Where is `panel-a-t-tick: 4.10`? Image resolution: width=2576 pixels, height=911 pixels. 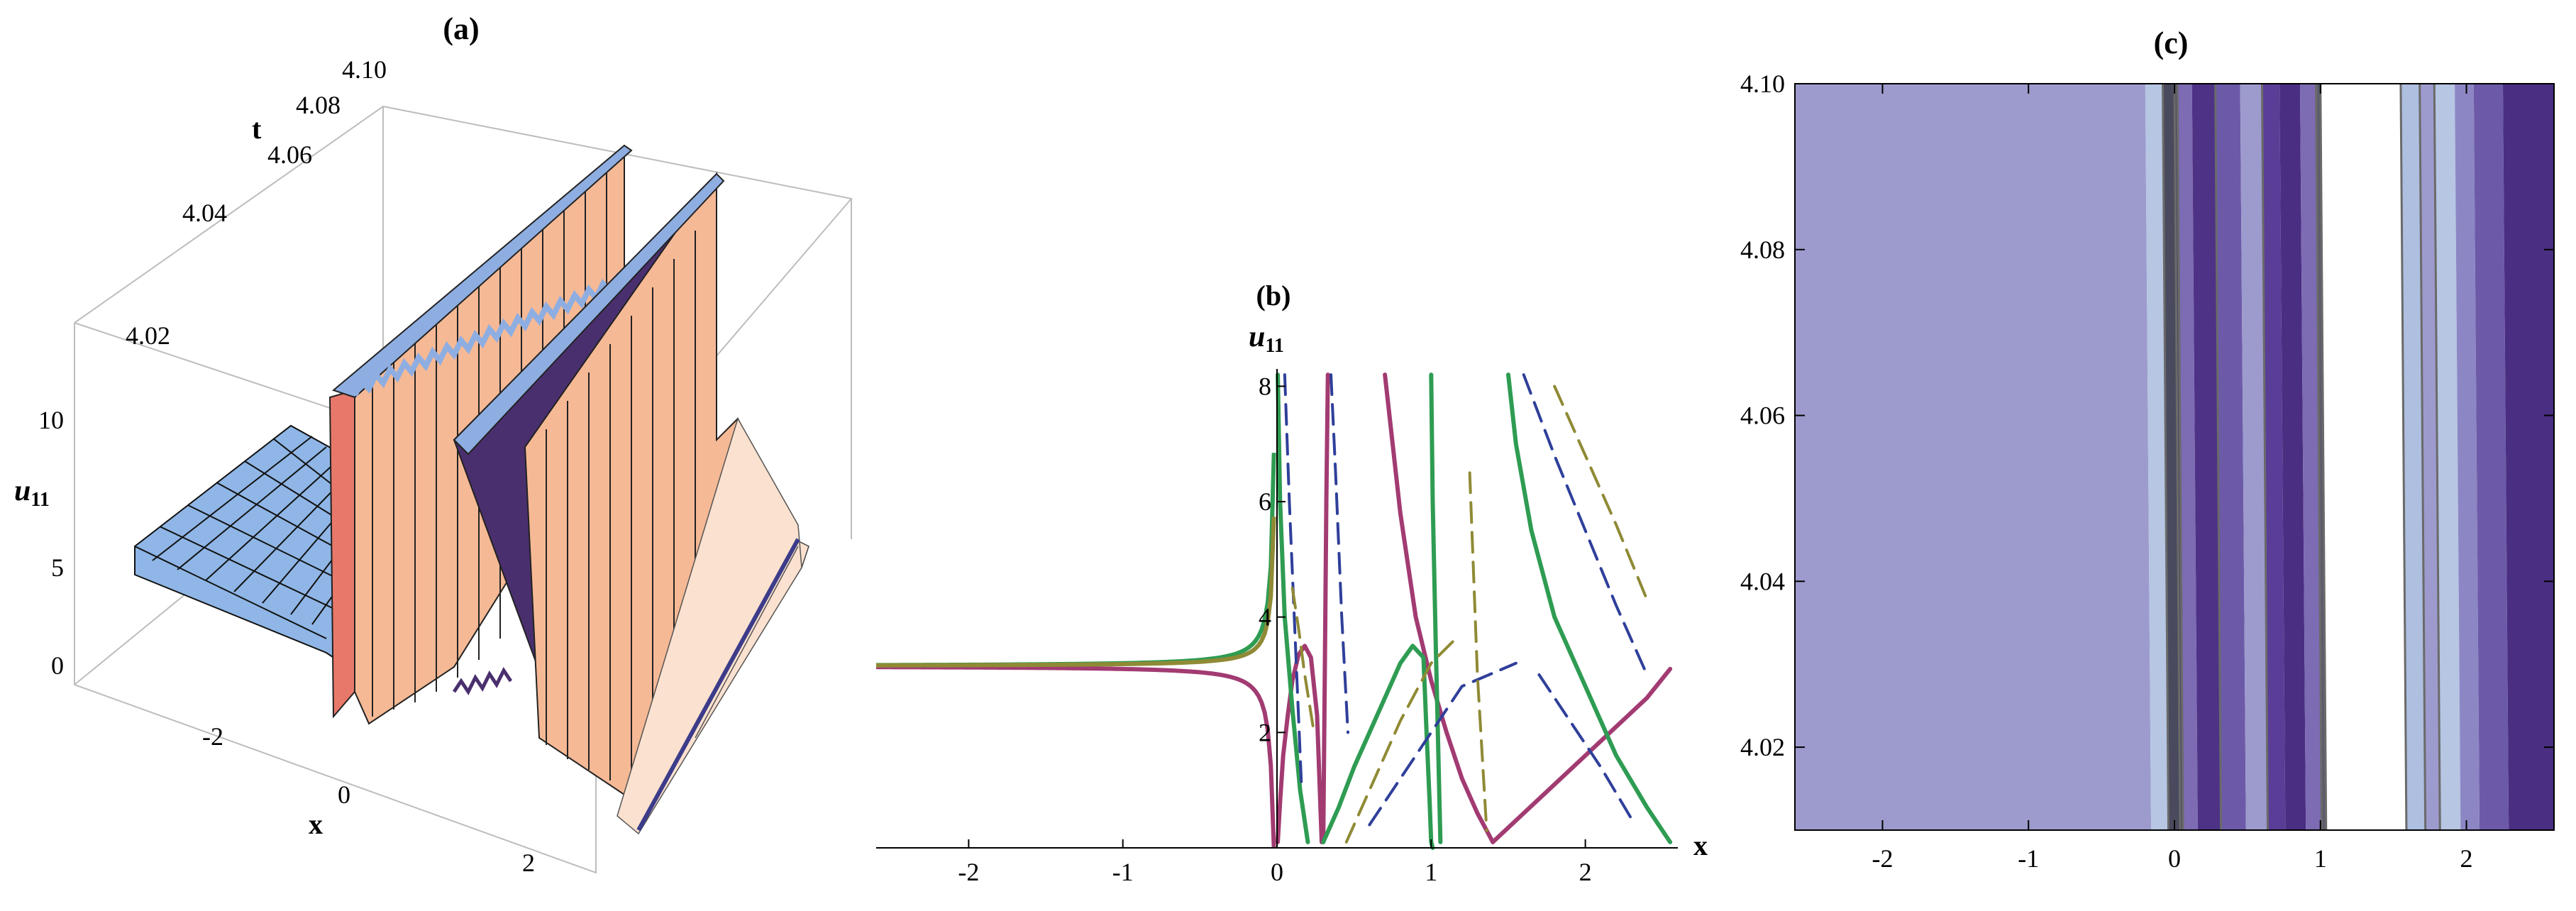 panel-a-t-tick: 4.10 is located at coordinates (364, 69).